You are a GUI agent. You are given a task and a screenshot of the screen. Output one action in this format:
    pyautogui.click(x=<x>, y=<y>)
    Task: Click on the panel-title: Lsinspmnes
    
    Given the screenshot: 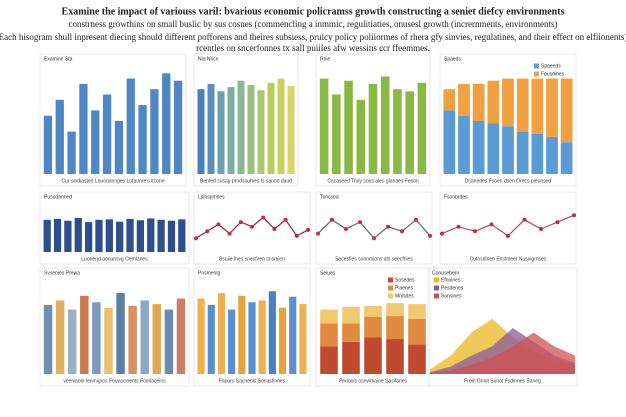 What is the action you would take?
    pyautogui.click(x=211, y=197)
    